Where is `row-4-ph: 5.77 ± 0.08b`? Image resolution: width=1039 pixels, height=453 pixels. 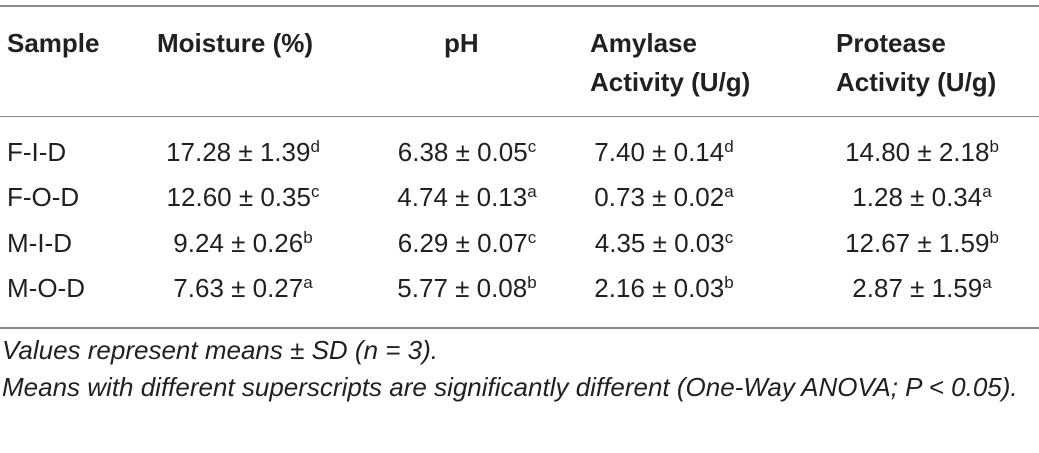
row-4-ph: 5.77 ± 0.08b is located at coordinates (467, 288).